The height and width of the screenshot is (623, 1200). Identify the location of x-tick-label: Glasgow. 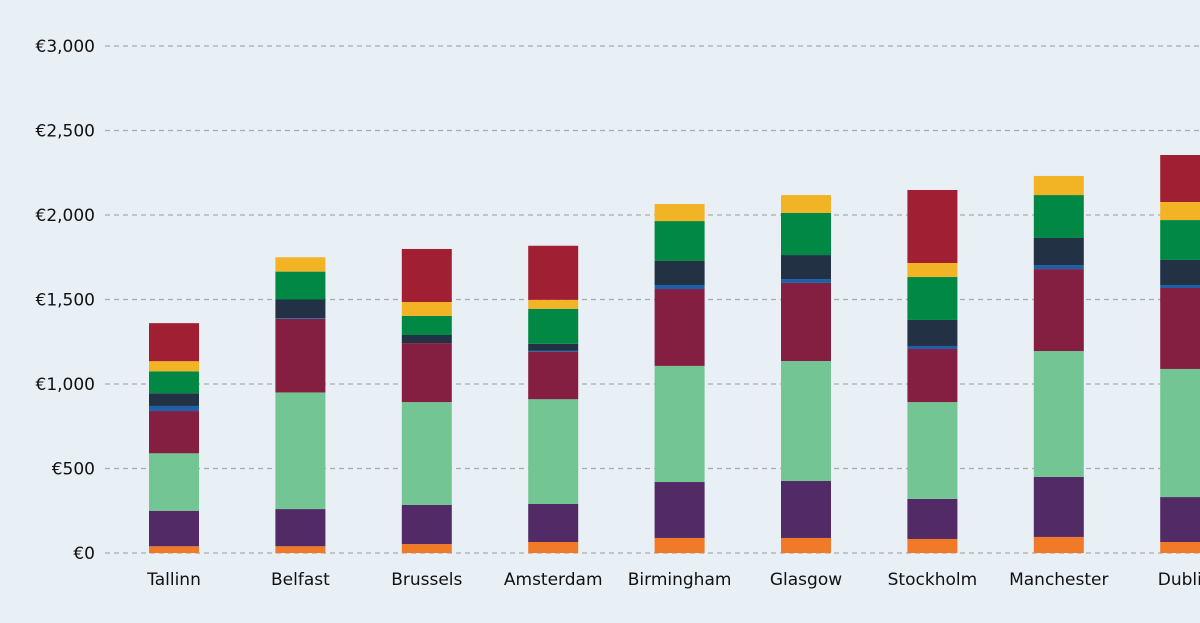
(806, 580).